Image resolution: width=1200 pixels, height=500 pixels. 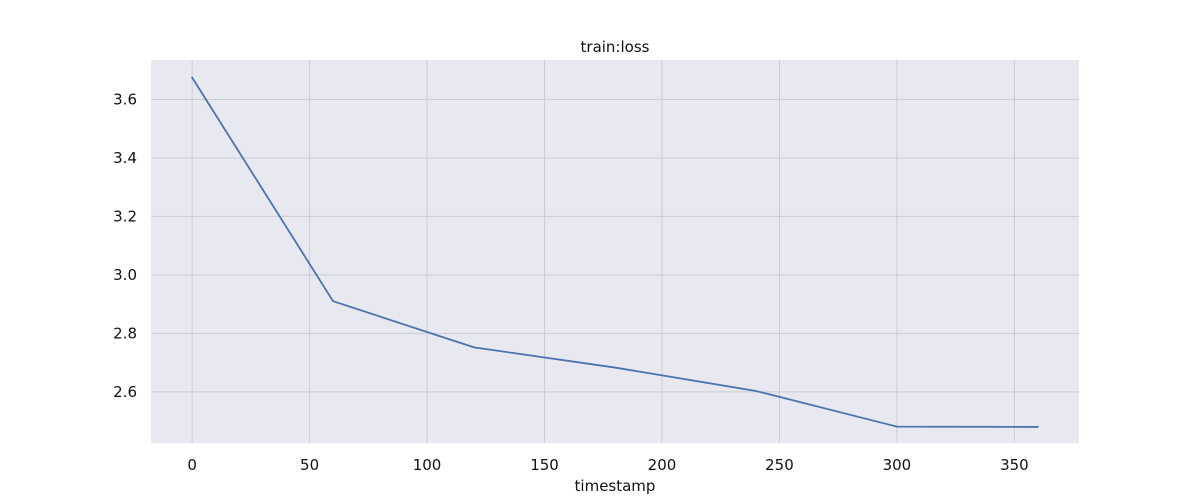 What do you see at coordinates (427, 465) in the screenshot?
I see `x-tick-label: 100` at bounding box center [427, 465].